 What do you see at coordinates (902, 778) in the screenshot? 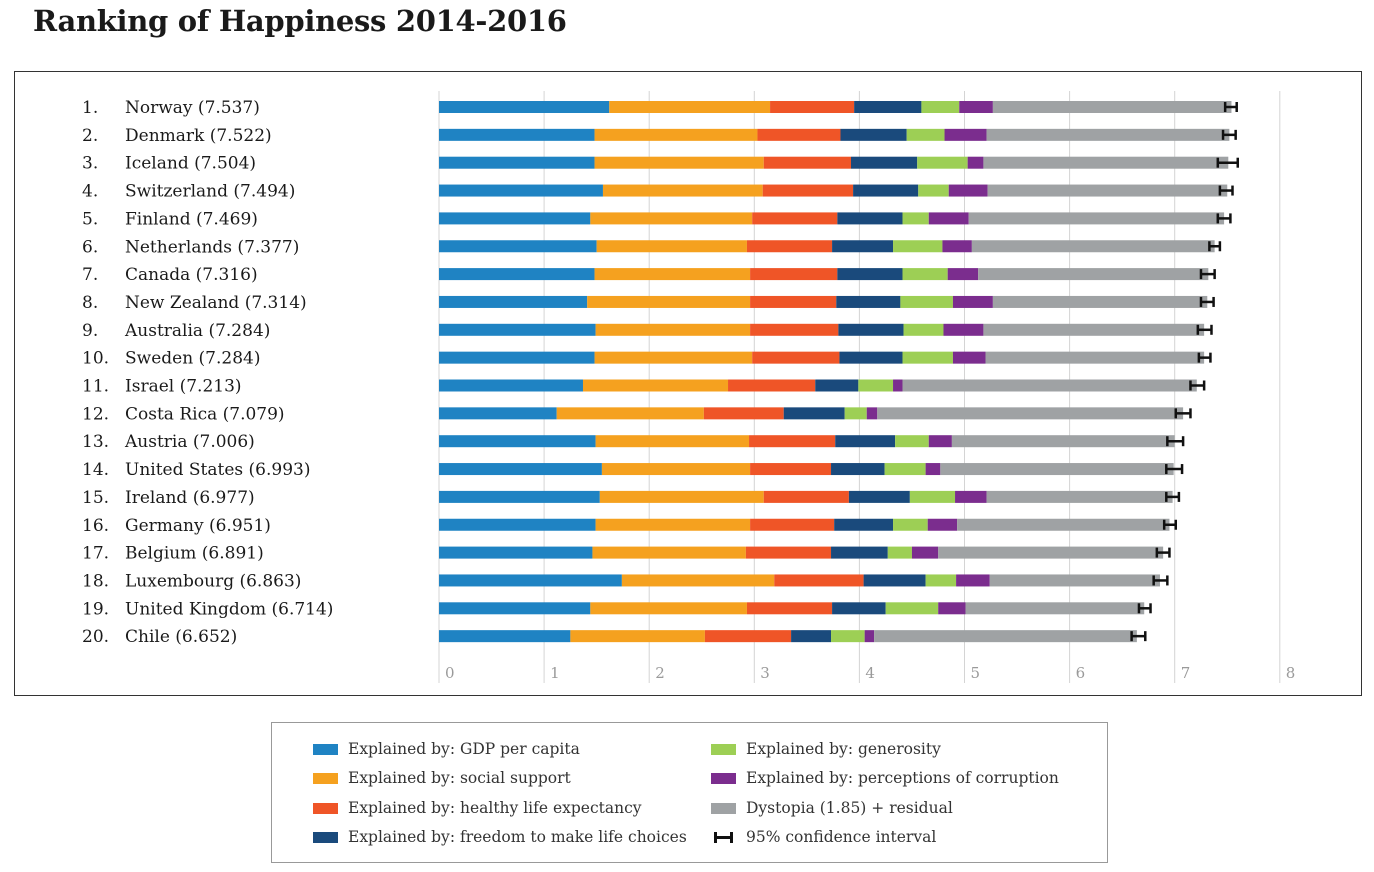
I see `legend-label-corruption: Explained by: perceptions of corruption` at bounding box center [902, 778].